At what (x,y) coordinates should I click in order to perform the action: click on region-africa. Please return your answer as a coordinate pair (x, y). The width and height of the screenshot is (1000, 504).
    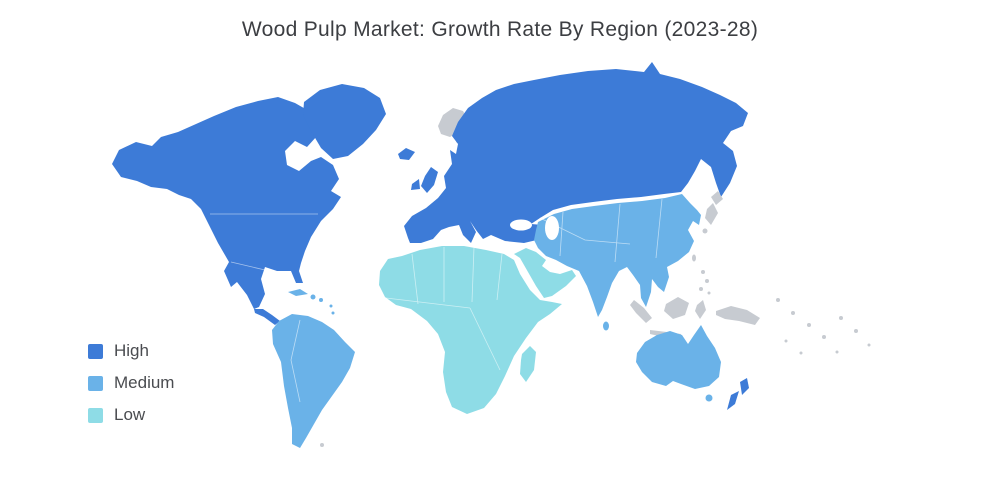
    Looking at the image, I should click on (470, 330).